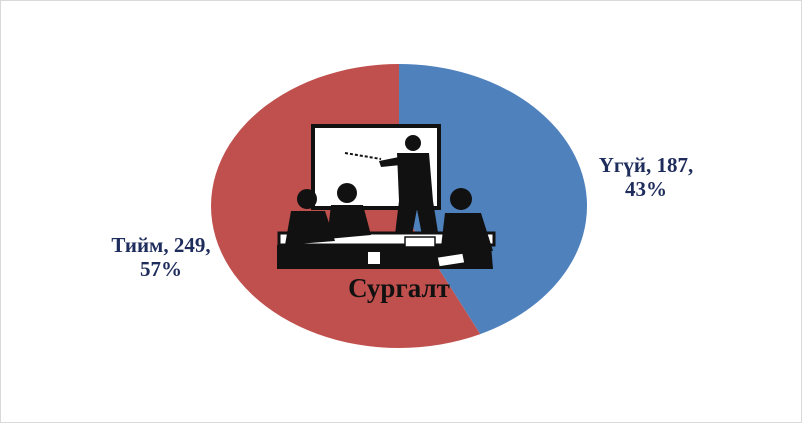  Describe the element at coordinates (386, 196) in the screenshot. I see `clip-art` at that location.